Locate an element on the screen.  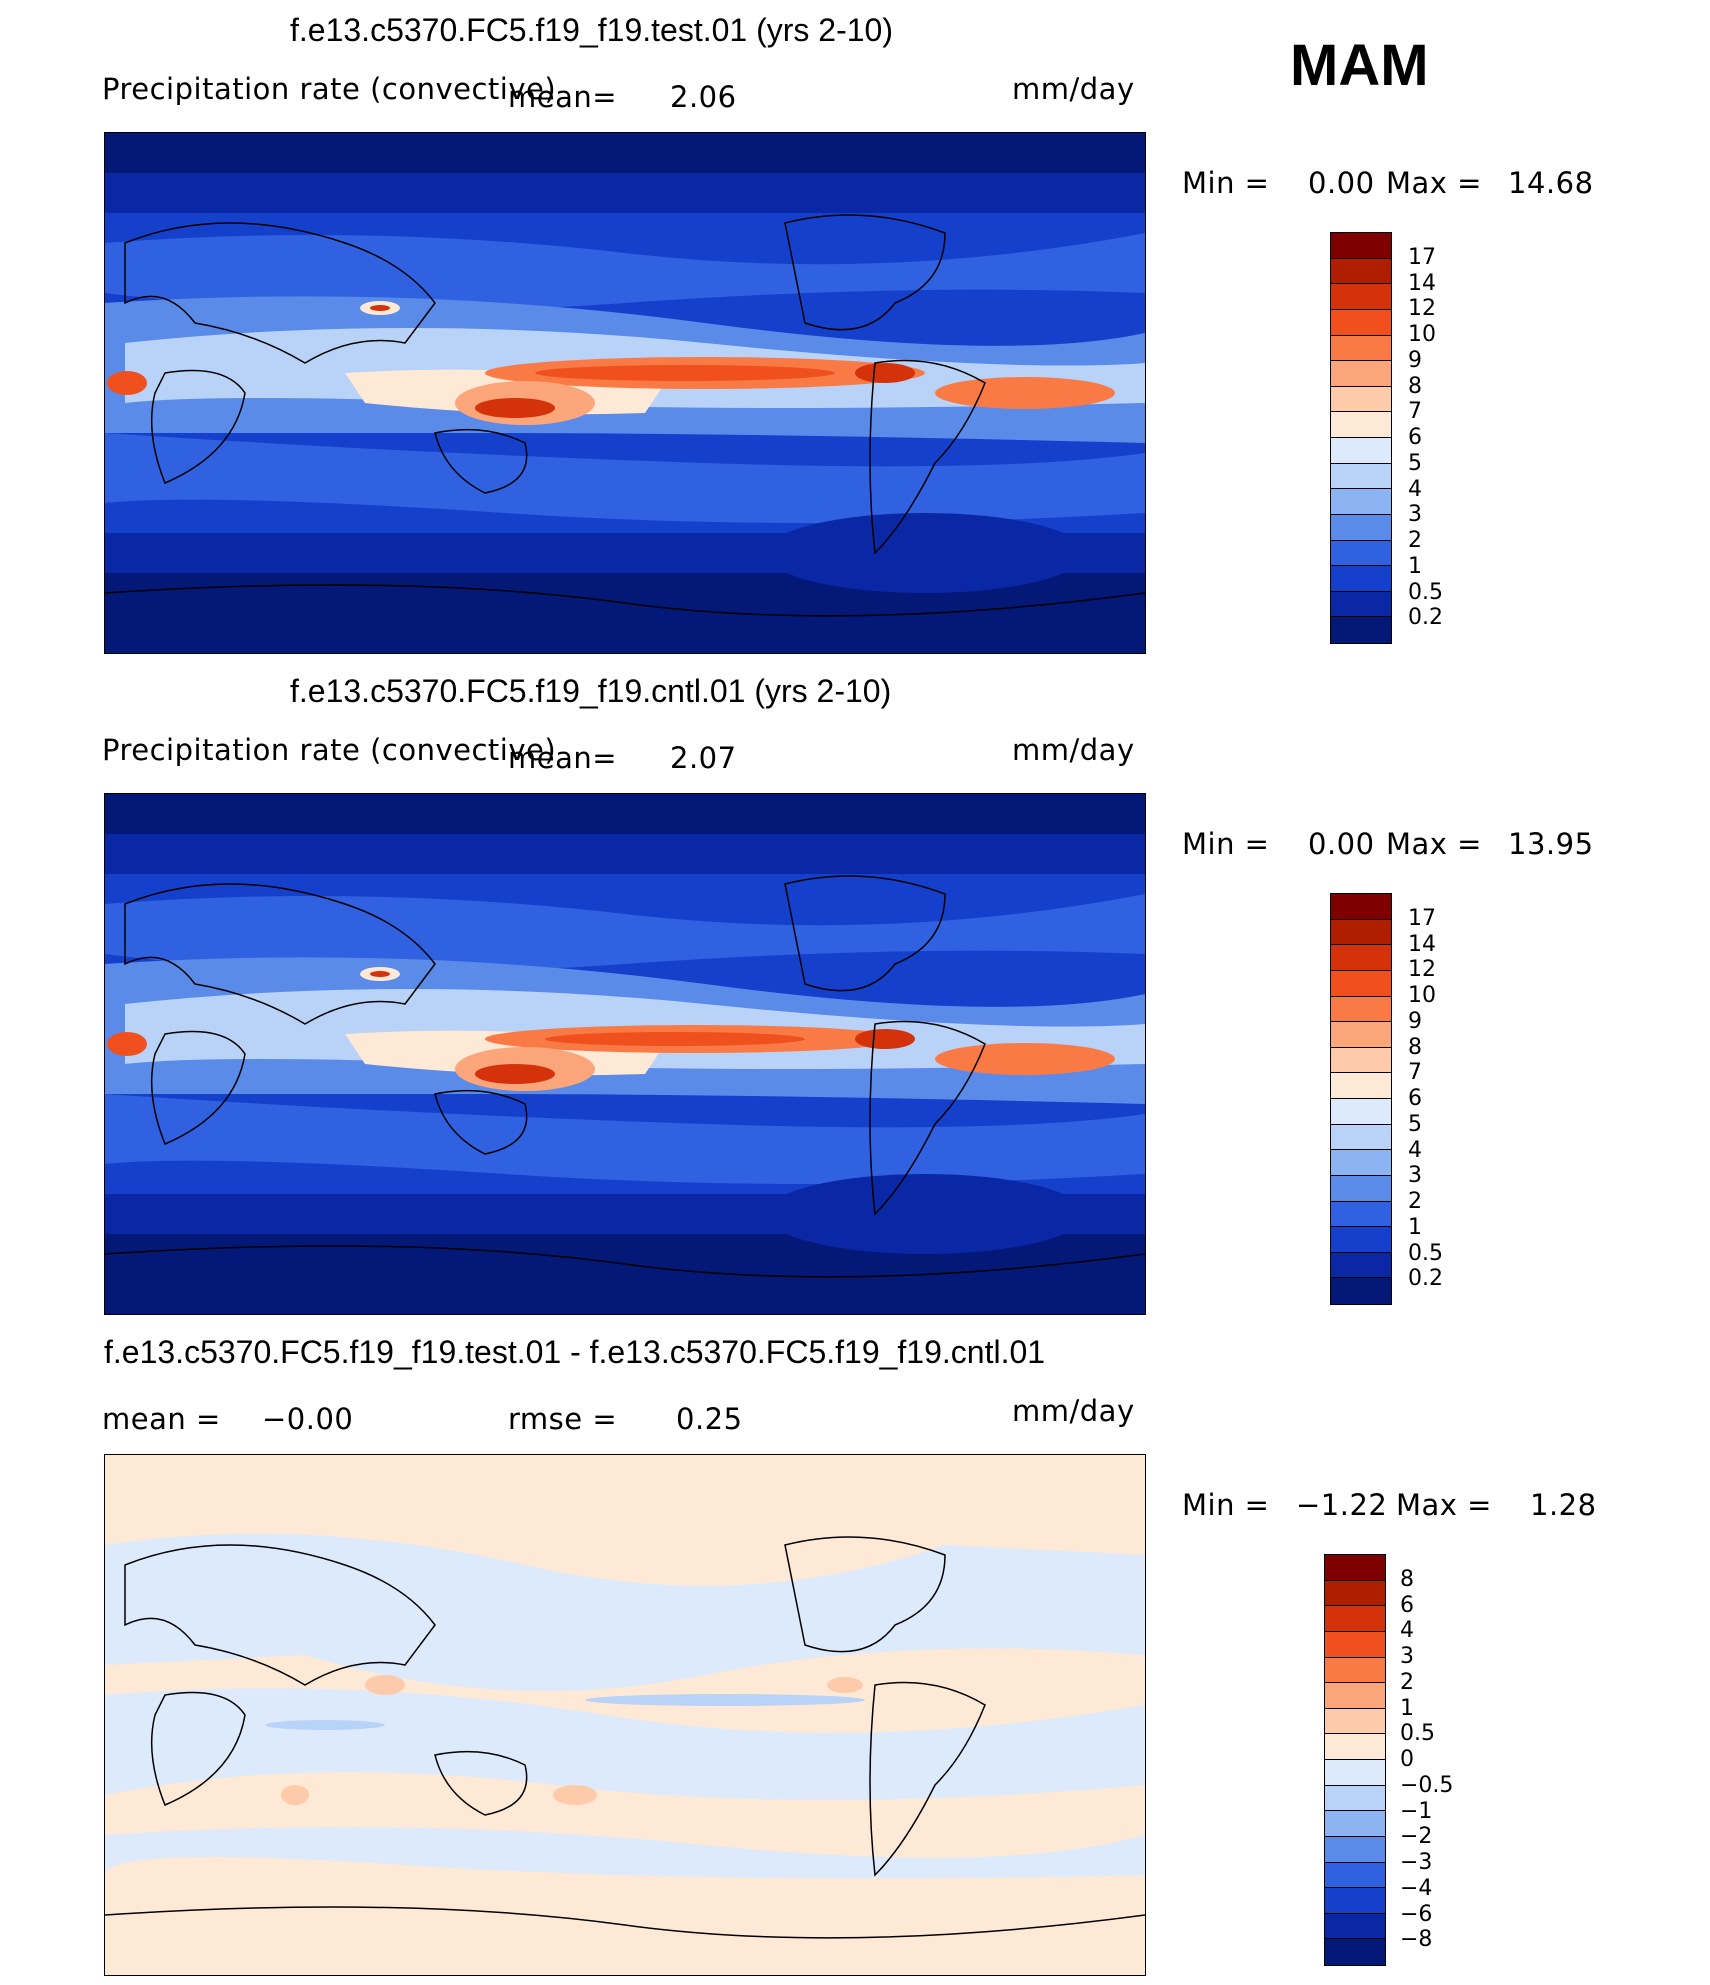
panel-1-mean-value: 2.06 is located at coordinates (703, 97).